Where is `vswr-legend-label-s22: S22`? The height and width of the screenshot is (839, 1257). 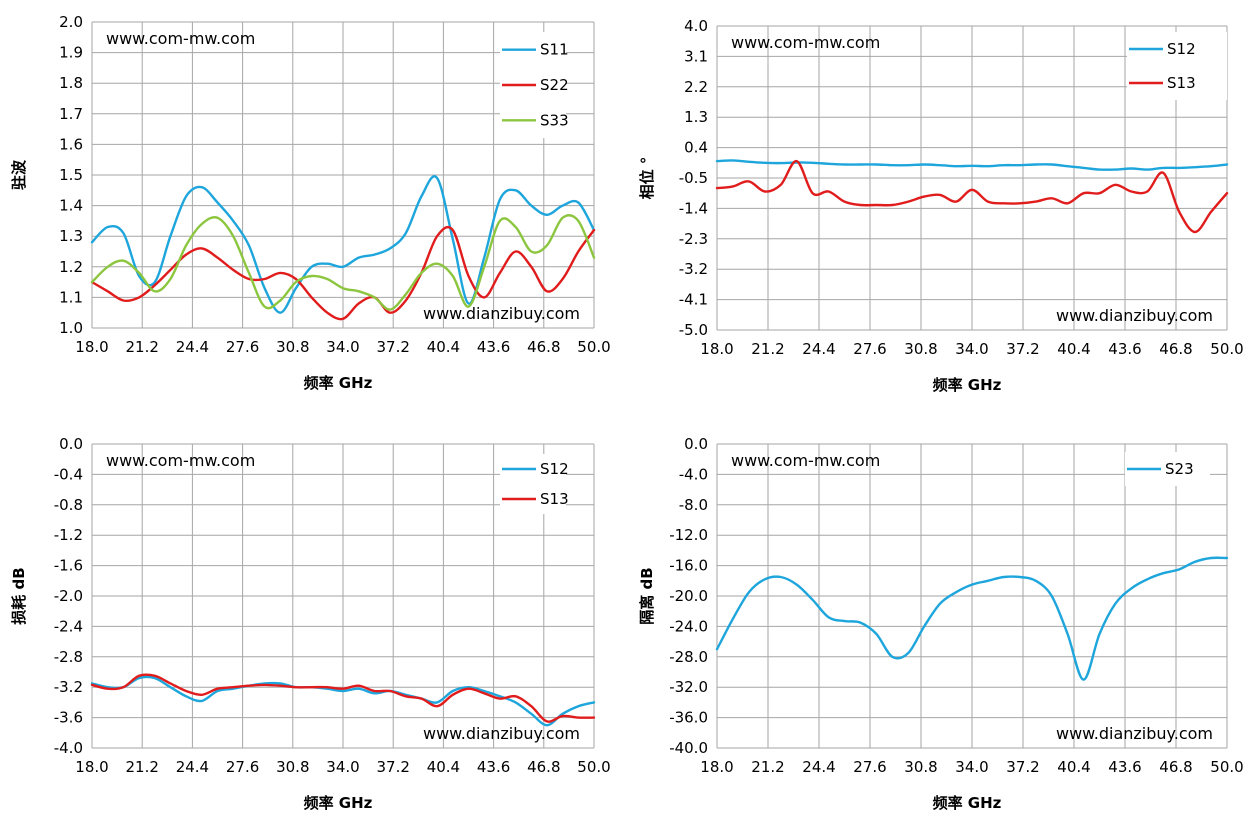 vswr-legend-label-s22: S22 is located at coordinates (554, 85).